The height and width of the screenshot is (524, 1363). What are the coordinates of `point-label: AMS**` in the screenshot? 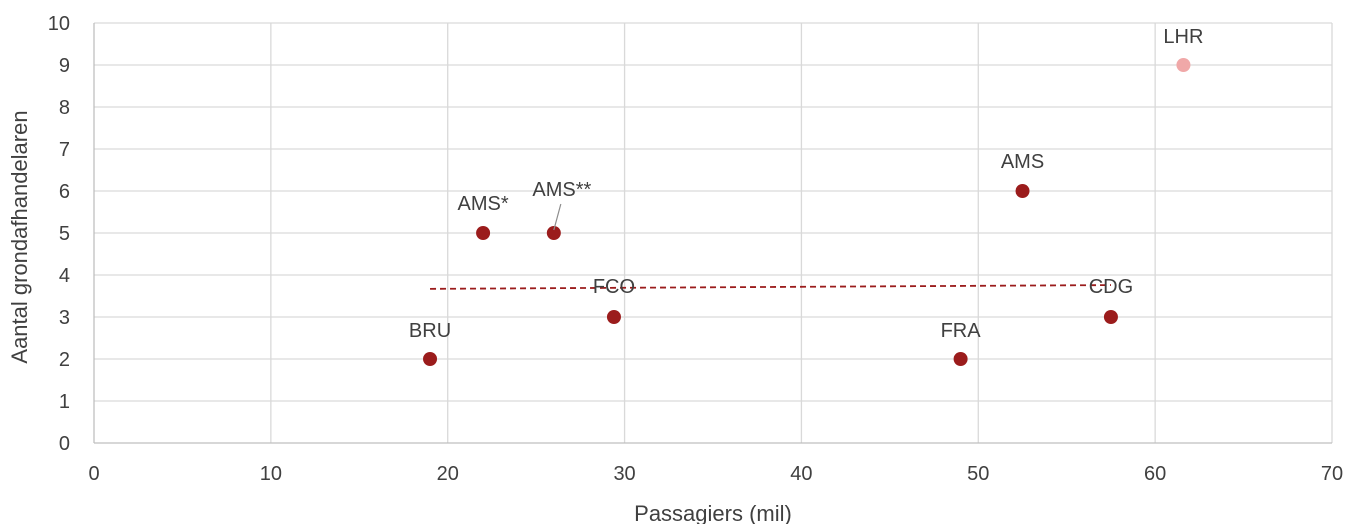 It's located at (561, 190).